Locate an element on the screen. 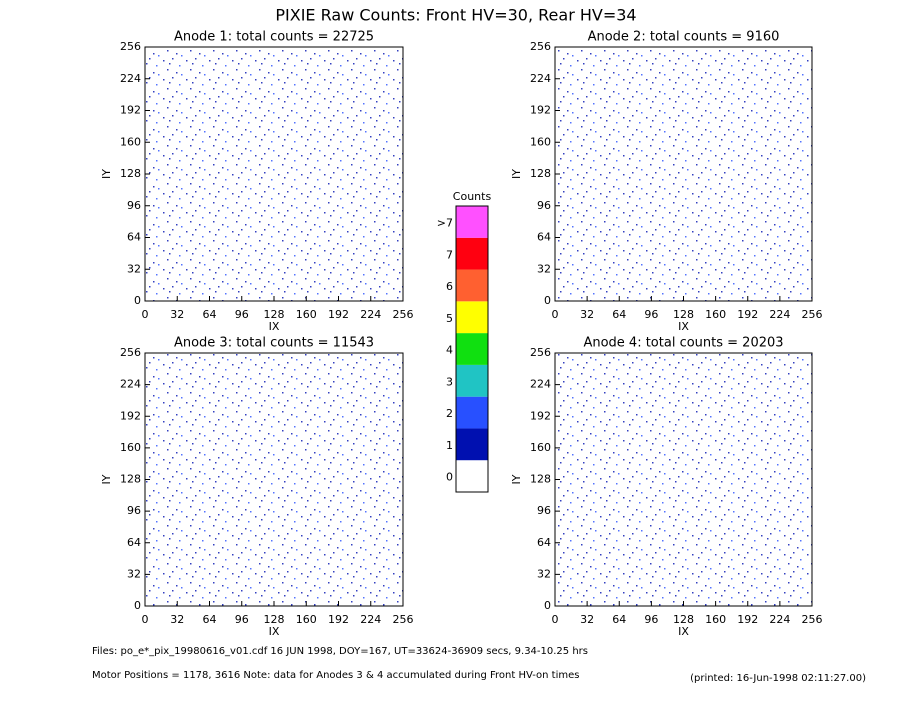 The height and width of the screenshot is (705, 913). colorbar-label: 4 is located at coordinates (449, 350).